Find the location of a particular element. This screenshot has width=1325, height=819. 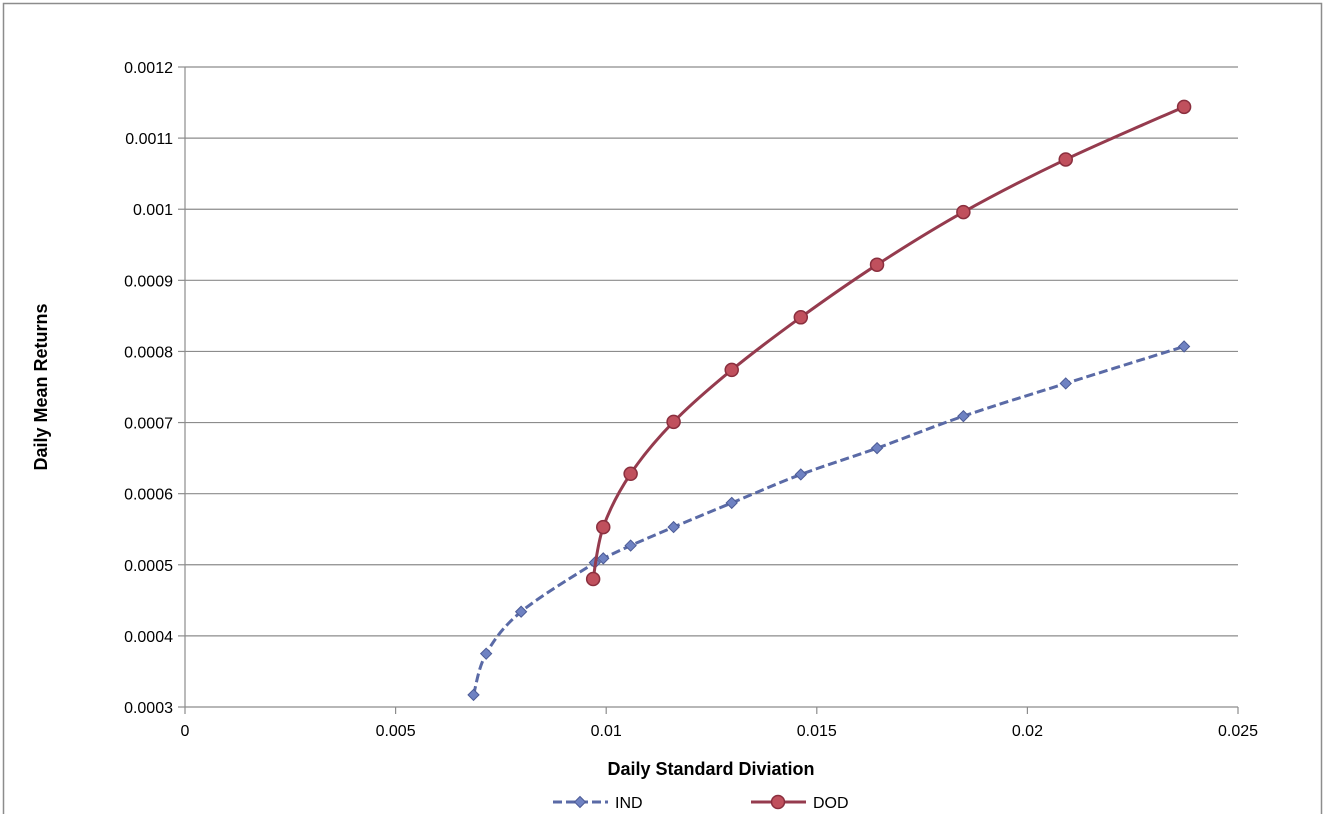

y-tick-label: 0.0005 is located at coordinates (148, 566).